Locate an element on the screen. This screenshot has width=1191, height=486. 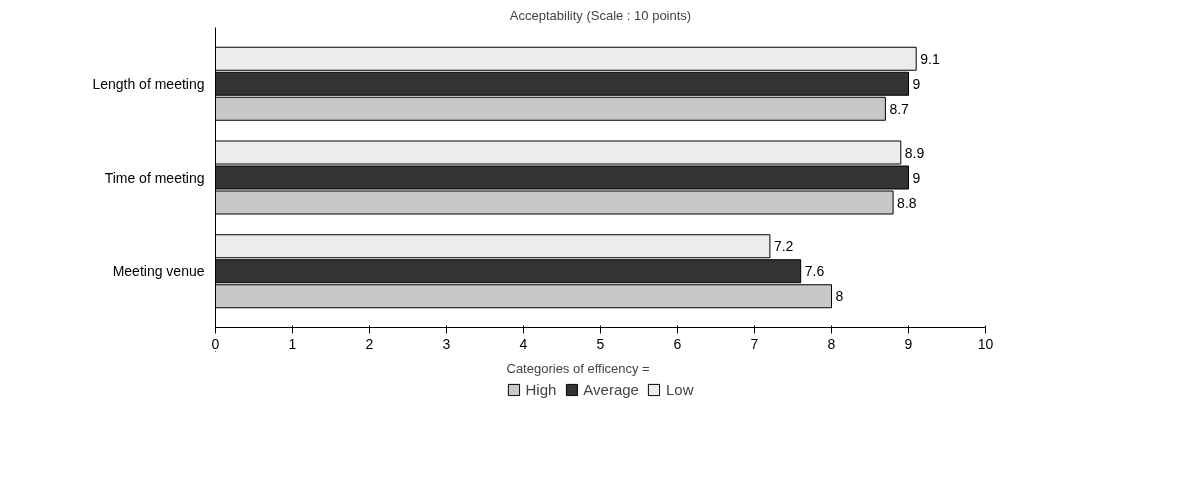
x-tick-label: 2 is located at coordinates (369, 343).